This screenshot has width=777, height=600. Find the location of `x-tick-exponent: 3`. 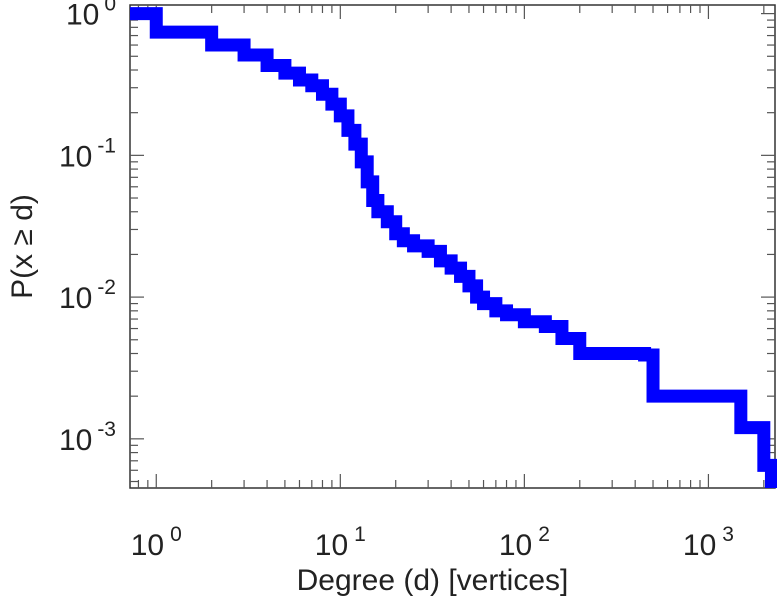

x-tick-exponent: 3 is located at coordinates (728, 534).